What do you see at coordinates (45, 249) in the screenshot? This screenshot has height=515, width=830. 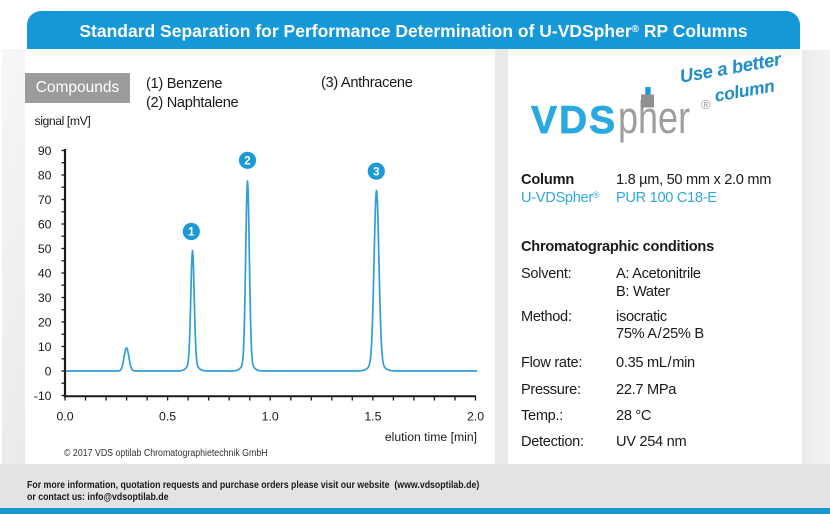 I see `svg-text: 50` at bounding box center [45, 249].